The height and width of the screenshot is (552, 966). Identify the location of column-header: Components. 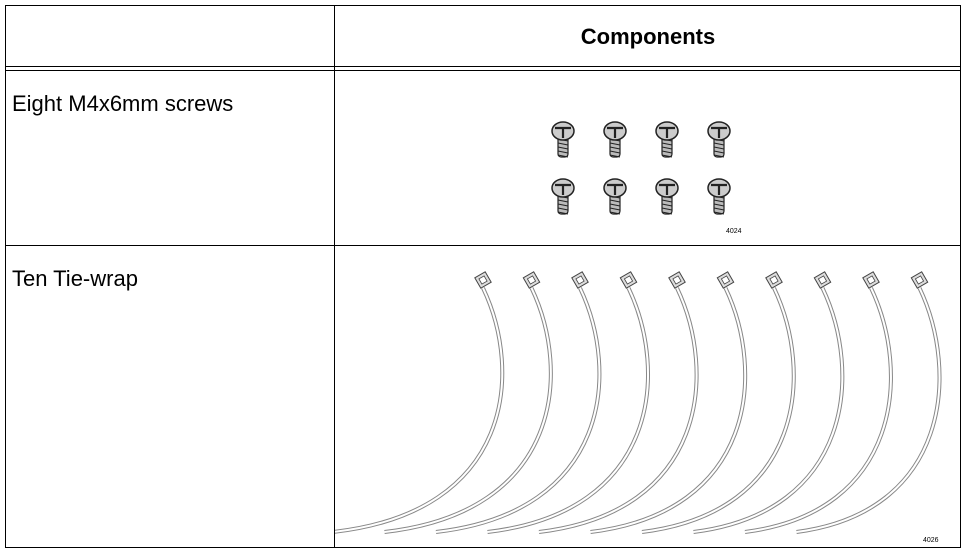
(648, 36).